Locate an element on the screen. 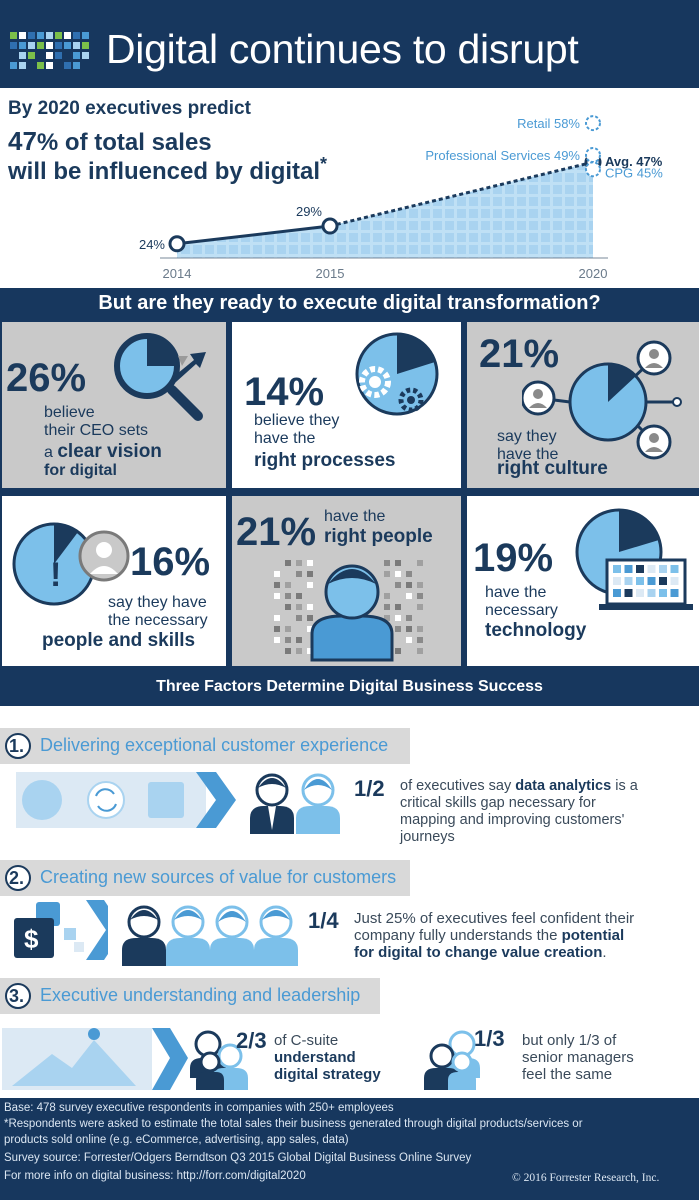  annotation-label: CPG 45% is located at coordinates (634, 172).